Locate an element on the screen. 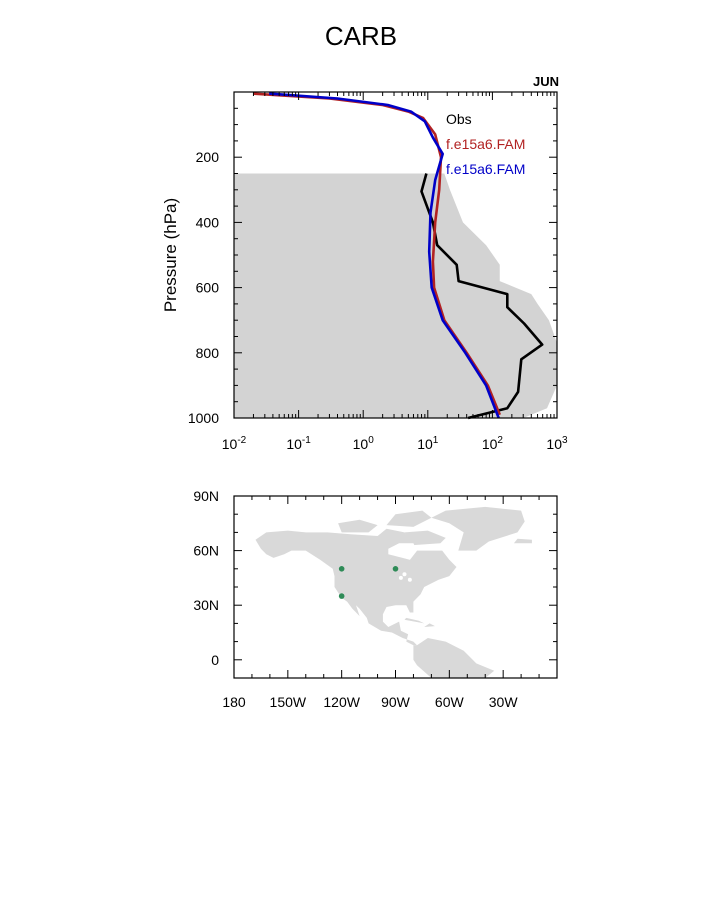 Image resolution: width=723 pixels, height=918 pixels. x-tick-label-5: 10³ is located at coordinates (557, 443).